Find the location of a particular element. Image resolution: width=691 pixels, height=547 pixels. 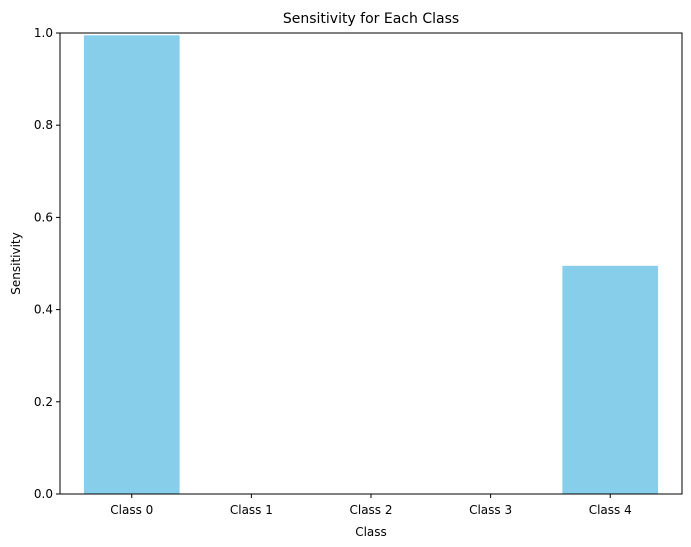

y-tick-label: 0.6 is located at coordinates (43, 217).